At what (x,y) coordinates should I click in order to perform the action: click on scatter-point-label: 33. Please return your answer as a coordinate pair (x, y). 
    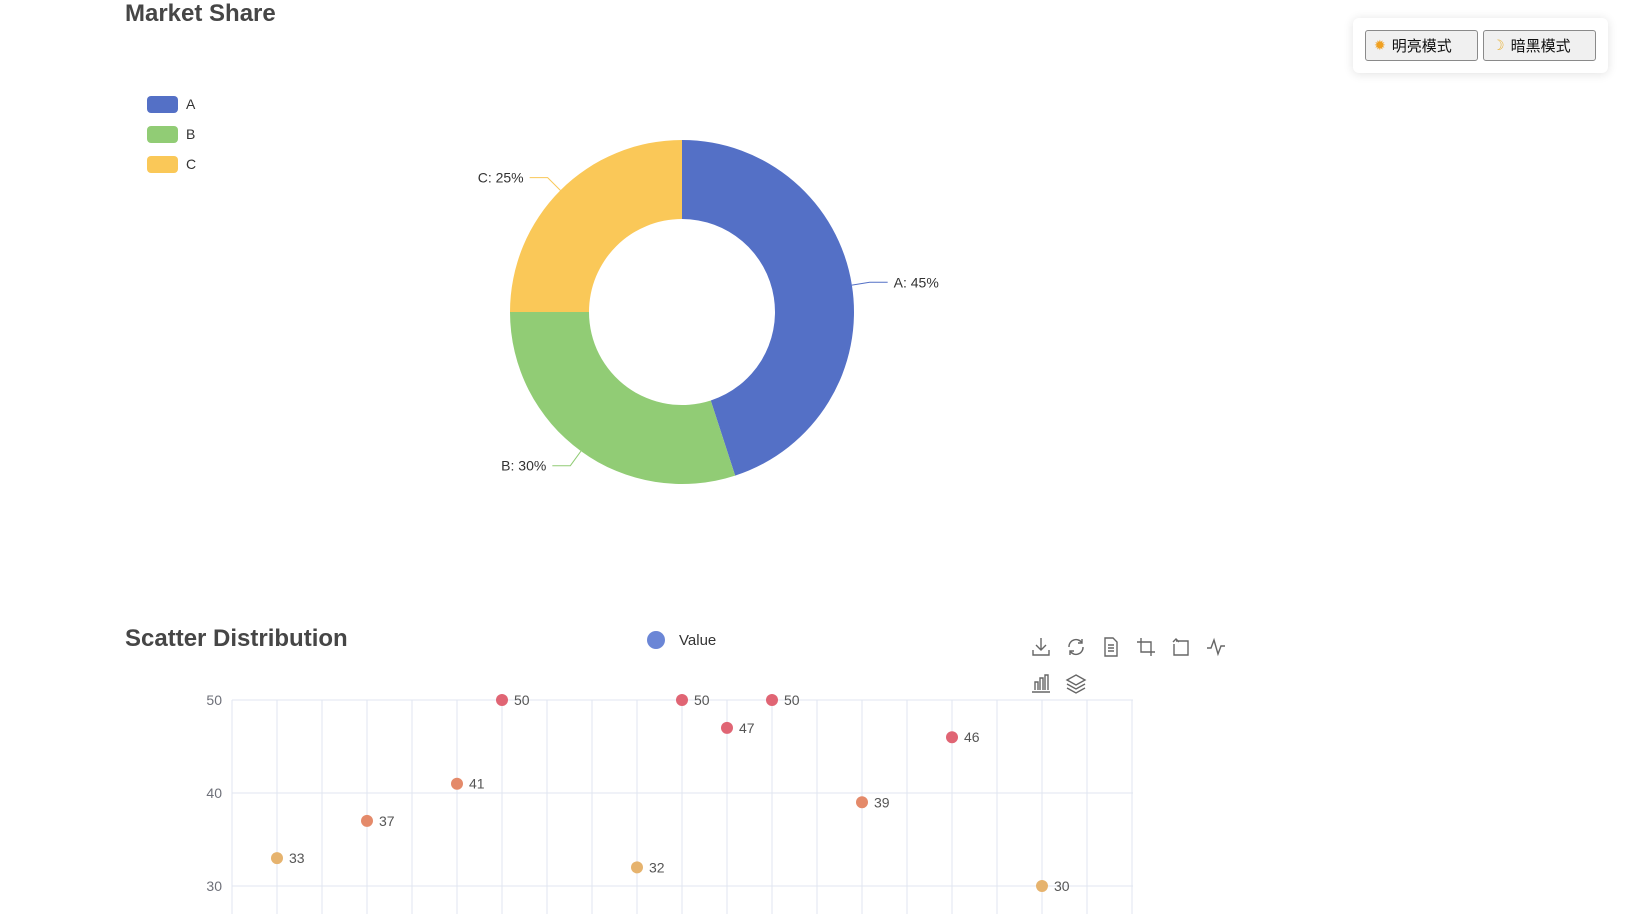
    Looking at the image, I should click on (297, 858).